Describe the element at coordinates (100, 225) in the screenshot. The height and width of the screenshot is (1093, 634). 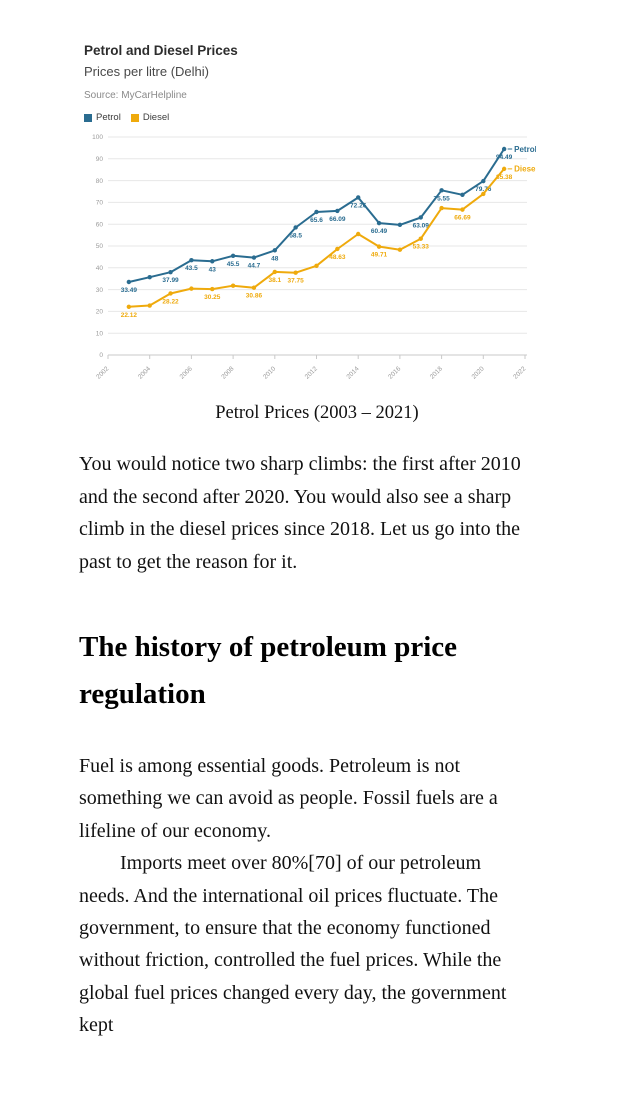
I see `svg-text: 60` at that location.